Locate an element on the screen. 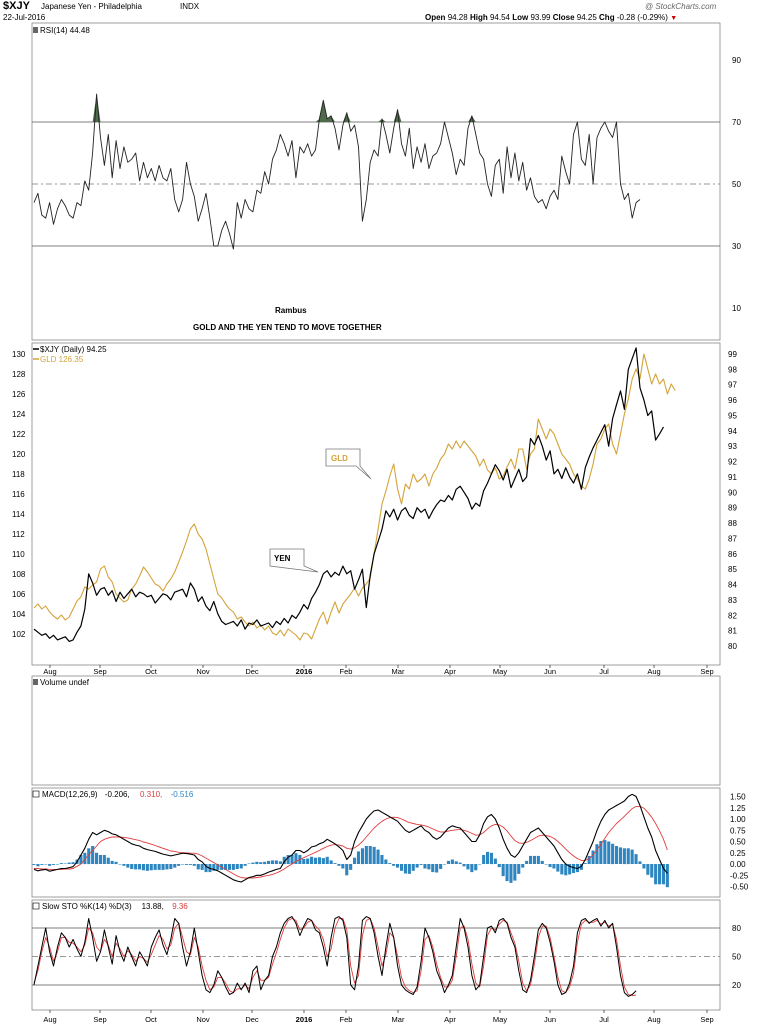 The image size is (764, 1024). sto-k-line is located at coordinates (335, 956).